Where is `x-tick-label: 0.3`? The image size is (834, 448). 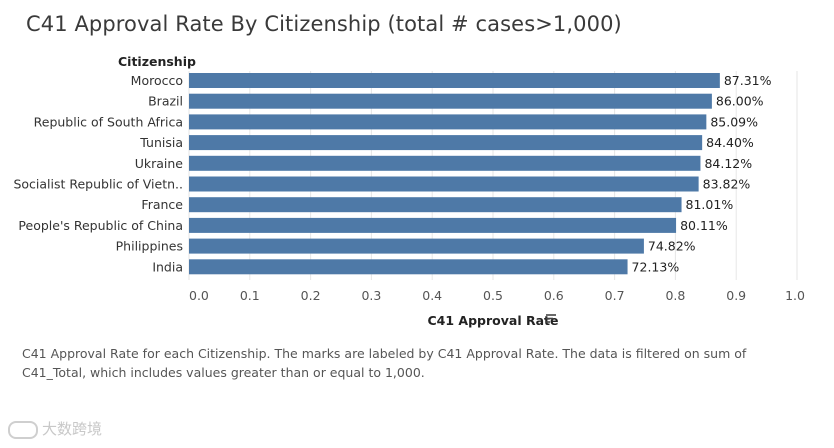
x-tick-label: 0.3 is located at coordinates (371, 295).